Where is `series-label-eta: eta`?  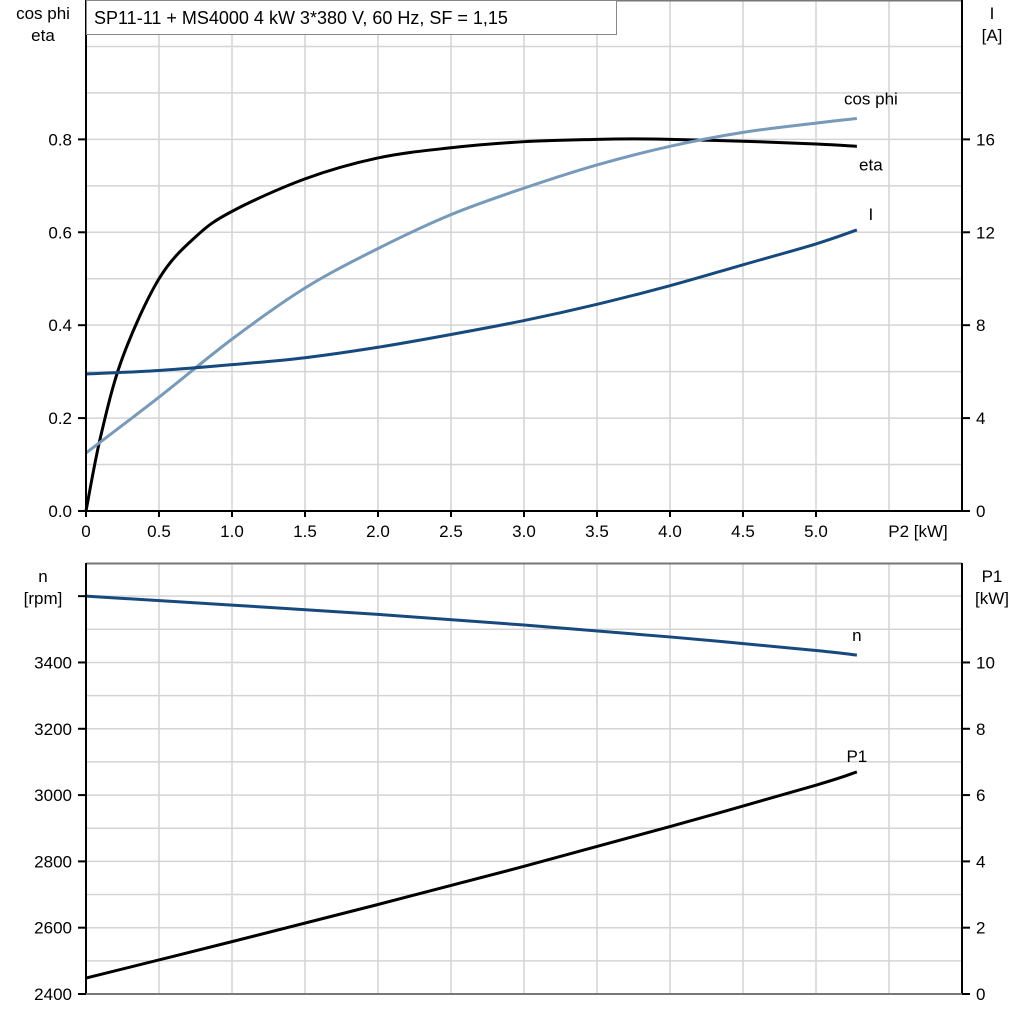
series-label-eta: eta is located at coordinates (871, 164).